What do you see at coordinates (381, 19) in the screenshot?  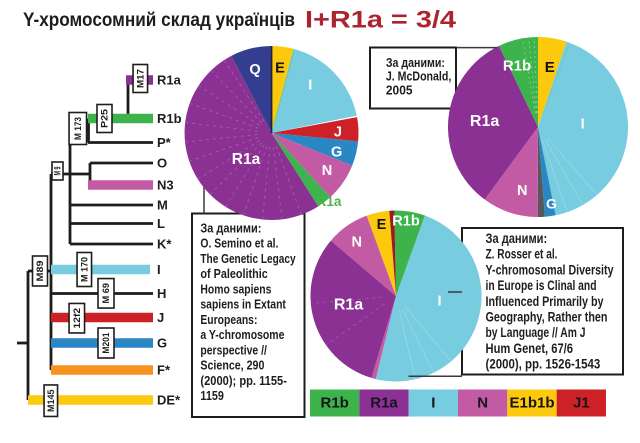 I see `svg-text: I+R1a = 3/4` at bounding box center [381, 19].